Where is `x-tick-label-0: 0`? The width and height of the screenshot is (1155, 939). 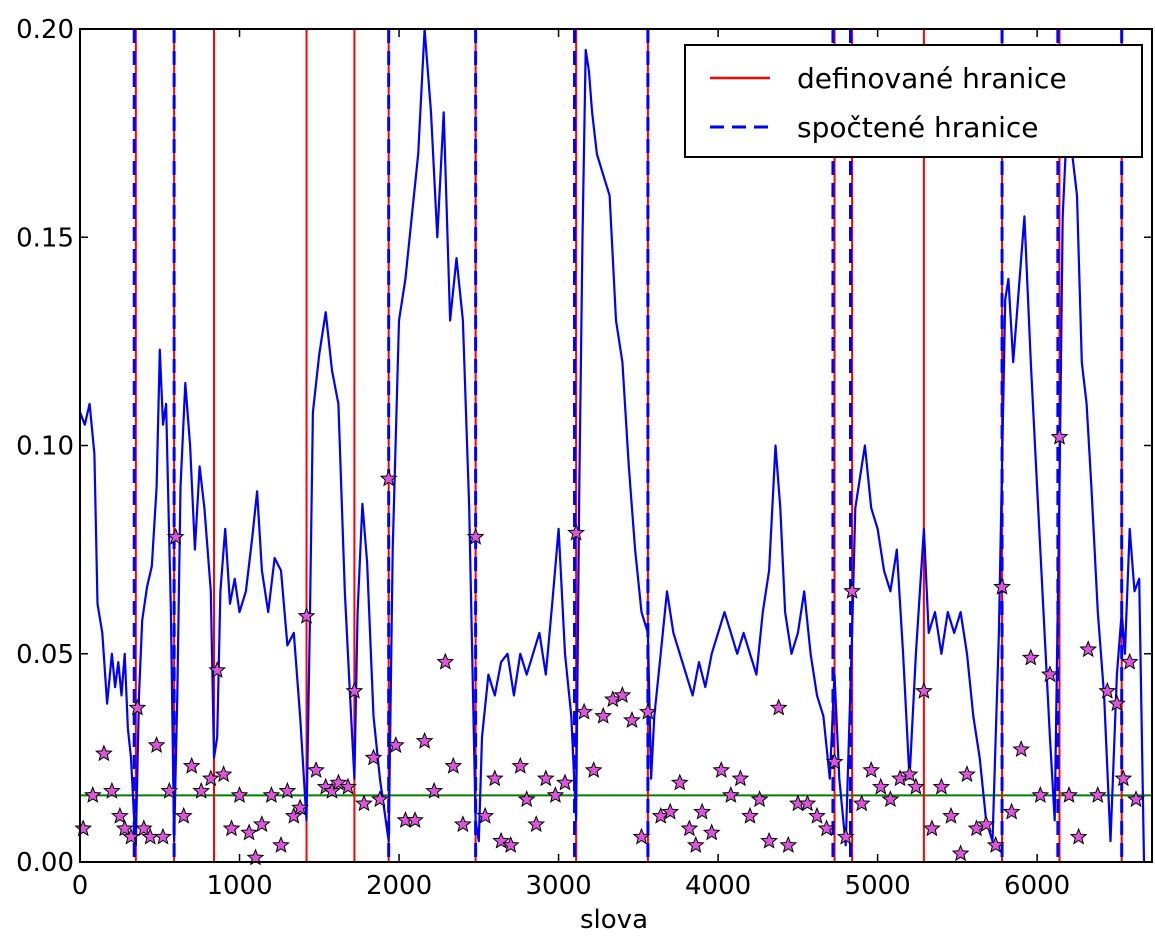 x-tick-label-0: 0 is located at coordinates (80, 886).